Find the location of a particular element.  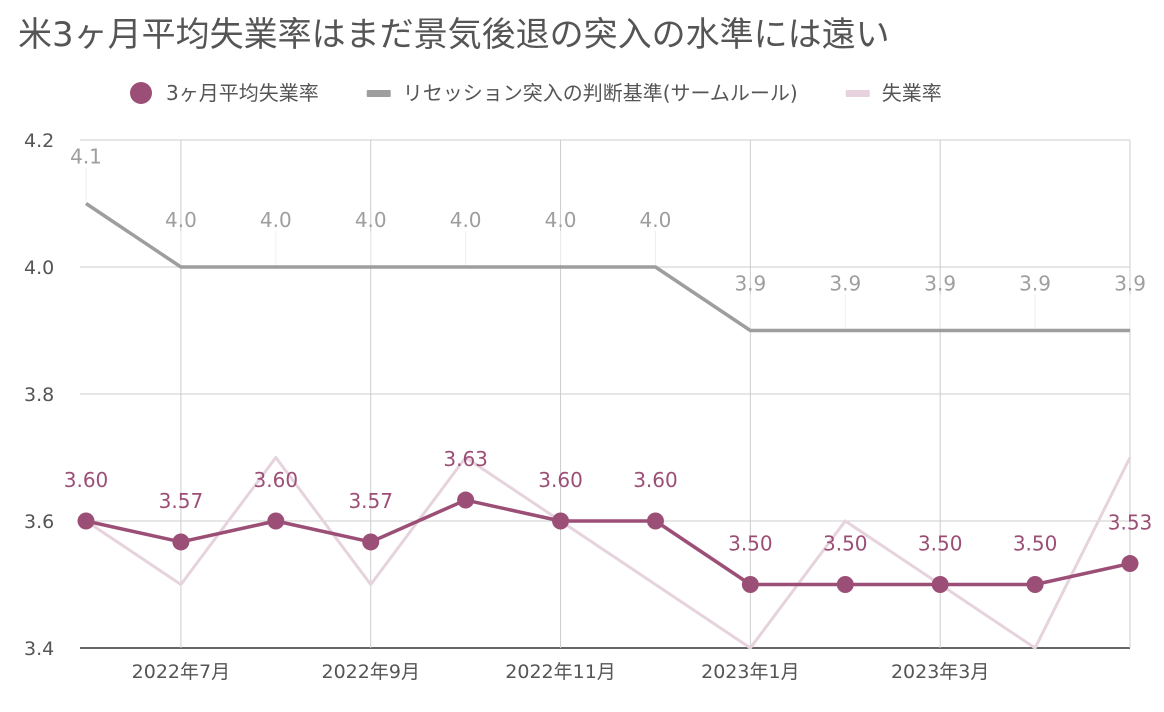

x-axis: 2022年7月 2022年9月 2022年11月 2023年1月 2023年3月 is located at coordinates (561, 672).